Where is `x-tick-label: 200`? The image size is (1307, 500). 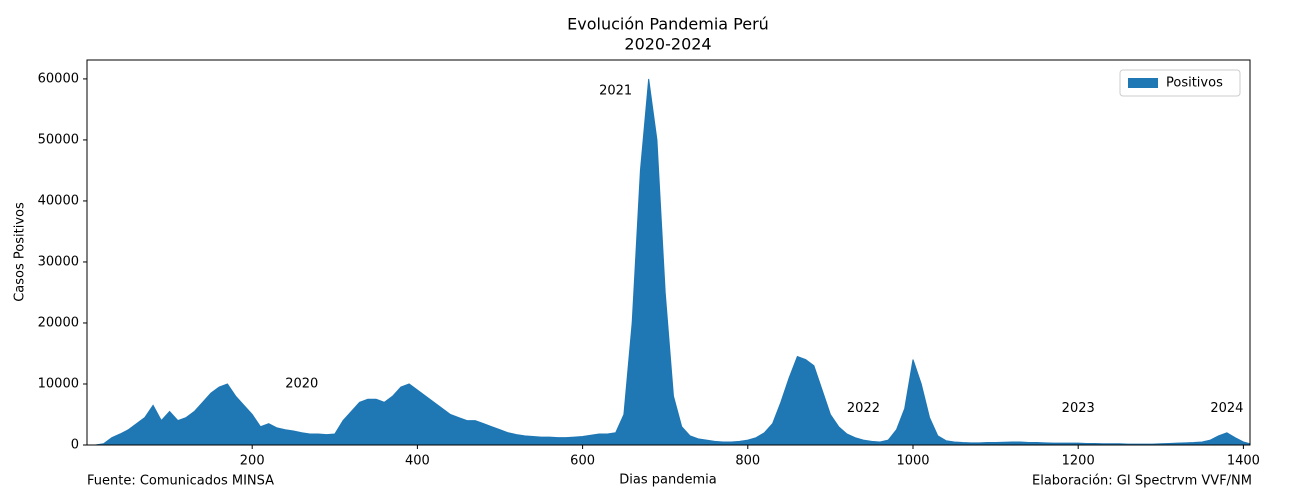
x-tick-label: 200 is located at coordinates (252, 461).